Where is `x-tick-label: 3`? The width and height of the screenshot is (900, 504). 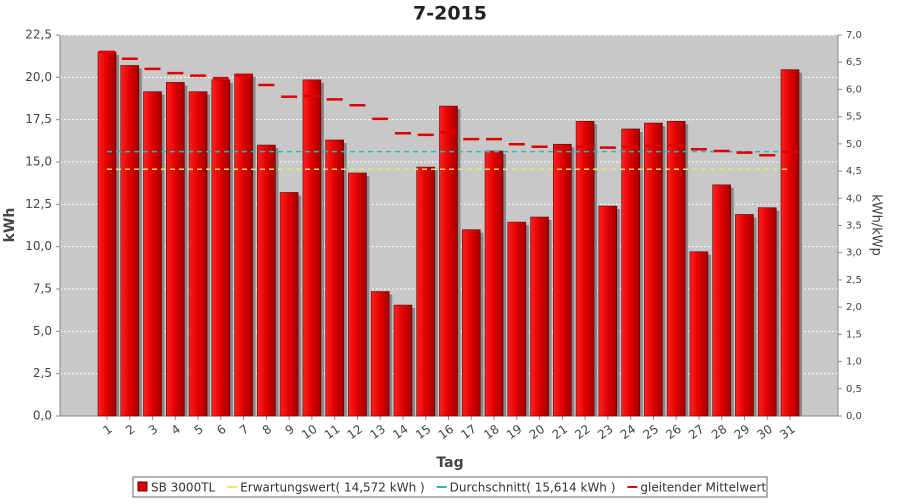
x-tick-label: 3 is located at coordinates (153, 430).